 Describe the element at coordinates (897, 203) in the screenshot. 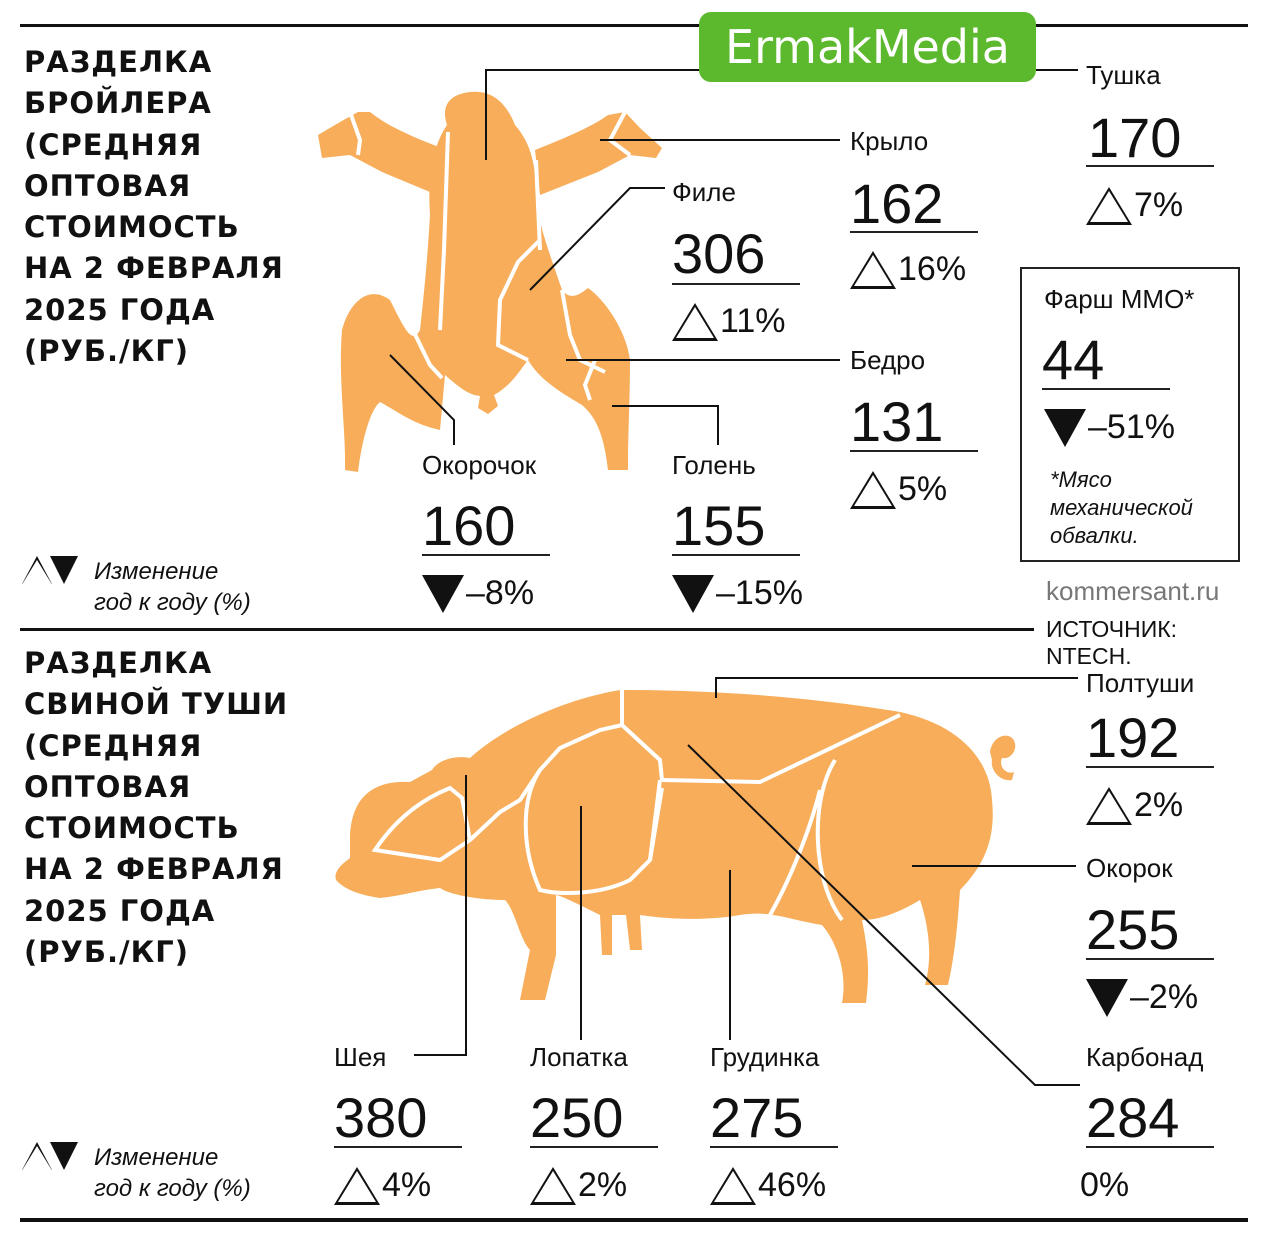

I see `chicken-item-price: 162` at that location.